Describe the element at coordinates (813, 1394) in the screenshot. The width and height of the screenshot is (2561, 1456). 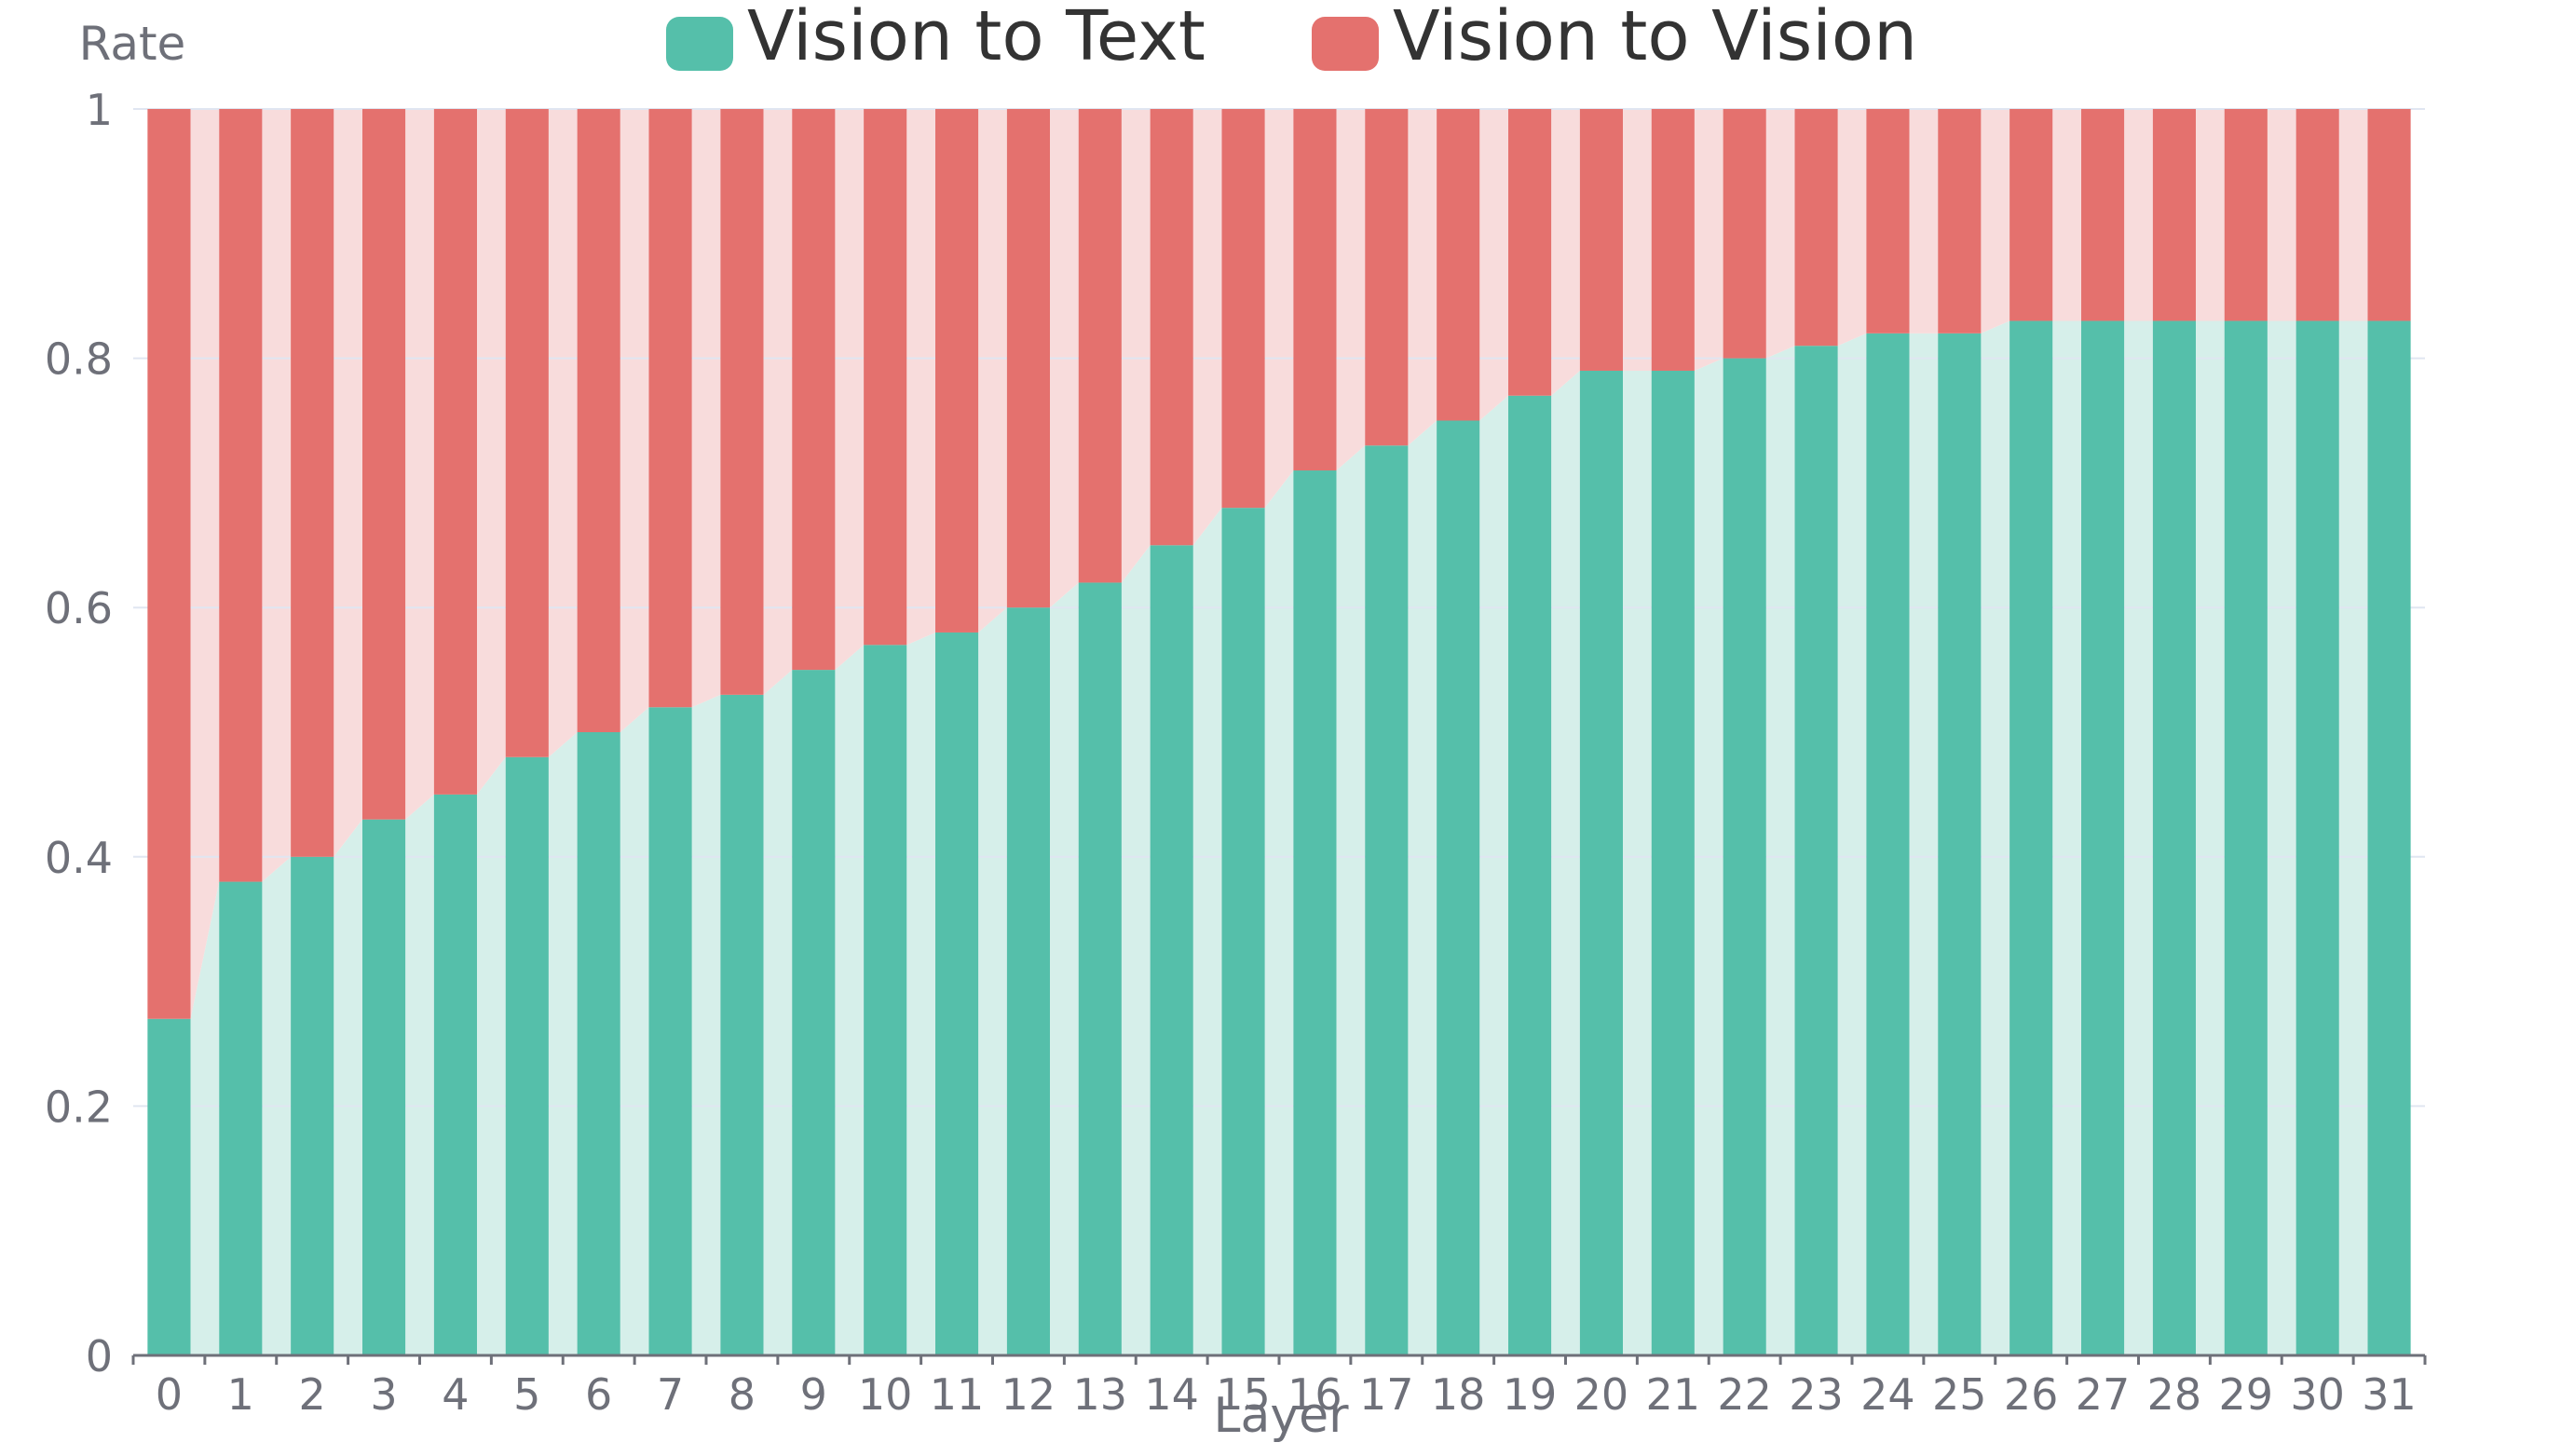
I see `x-tick-label: 9` at that location.